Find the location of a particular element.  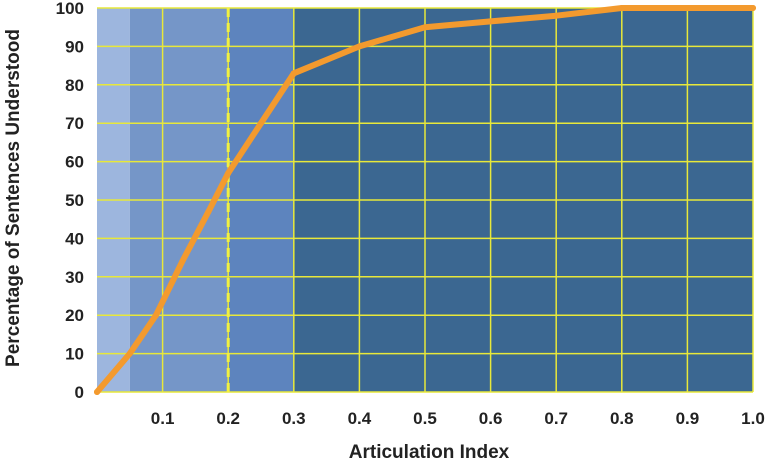

x-tick-label: 0.7 is located at coordinates (556, 418).